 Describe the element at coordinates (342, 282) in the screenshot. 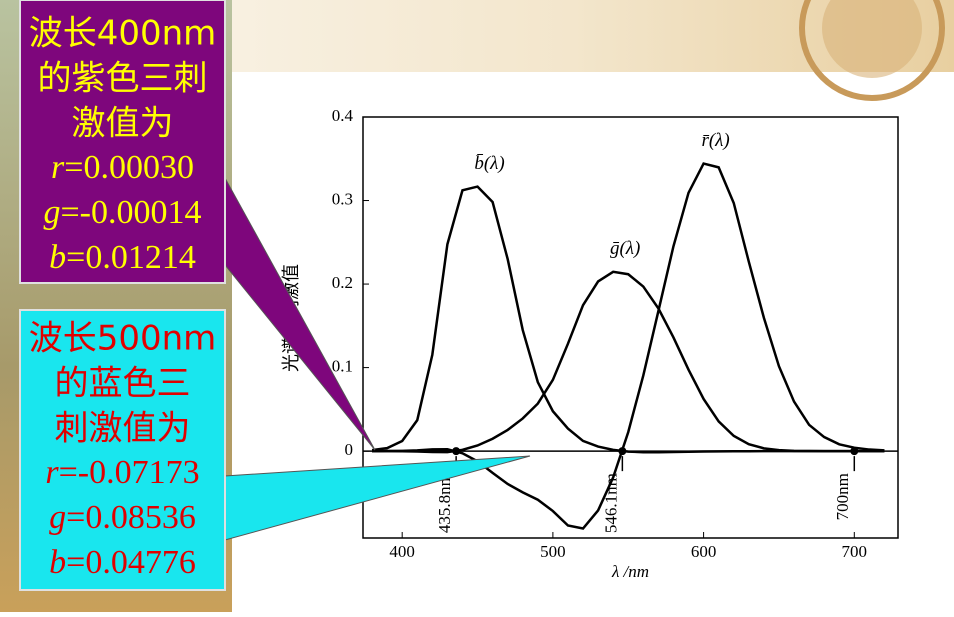

I see `y-tick-label: 0.2` at that location.